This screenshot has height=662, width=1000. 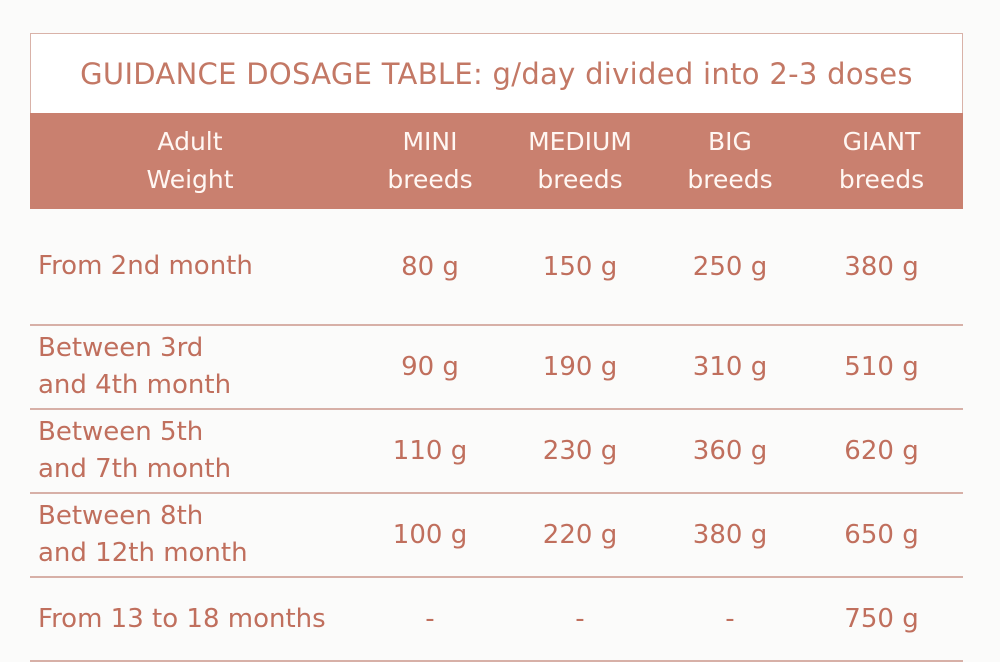 I want to click on header-adult-weight: Adult Weight, so click(x=190, y=161).